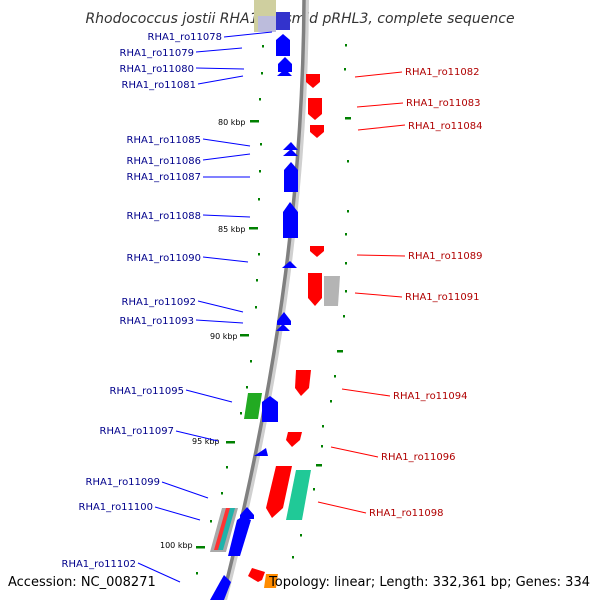  Describe the element at coordinates (315, 109) in the screenshot. I see `gene-arrow-ro11083` at that location.